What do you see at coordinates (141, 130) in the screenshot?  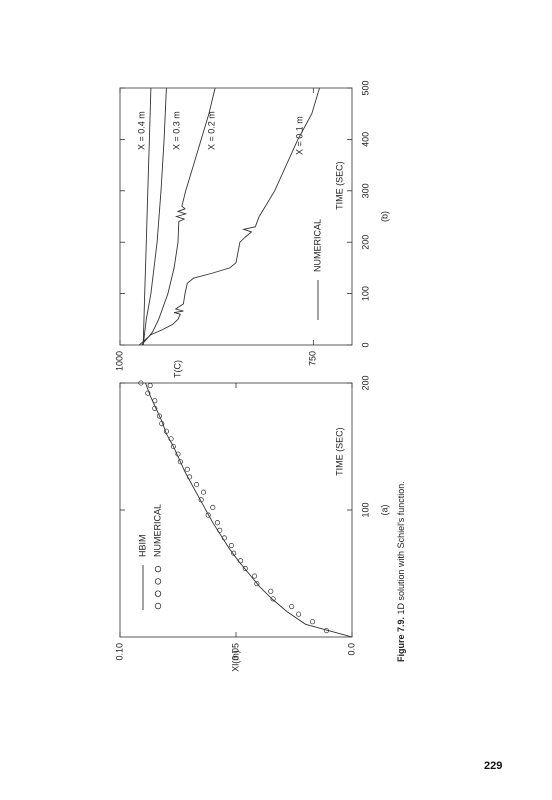 I see `curve-label: X = 0.4 m` at bounding box center [141, 130].